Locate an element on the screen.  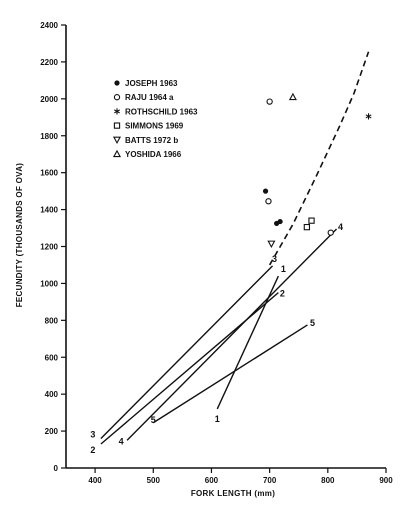
y-tick-label: 1800 is located at coordinates (49, 136).